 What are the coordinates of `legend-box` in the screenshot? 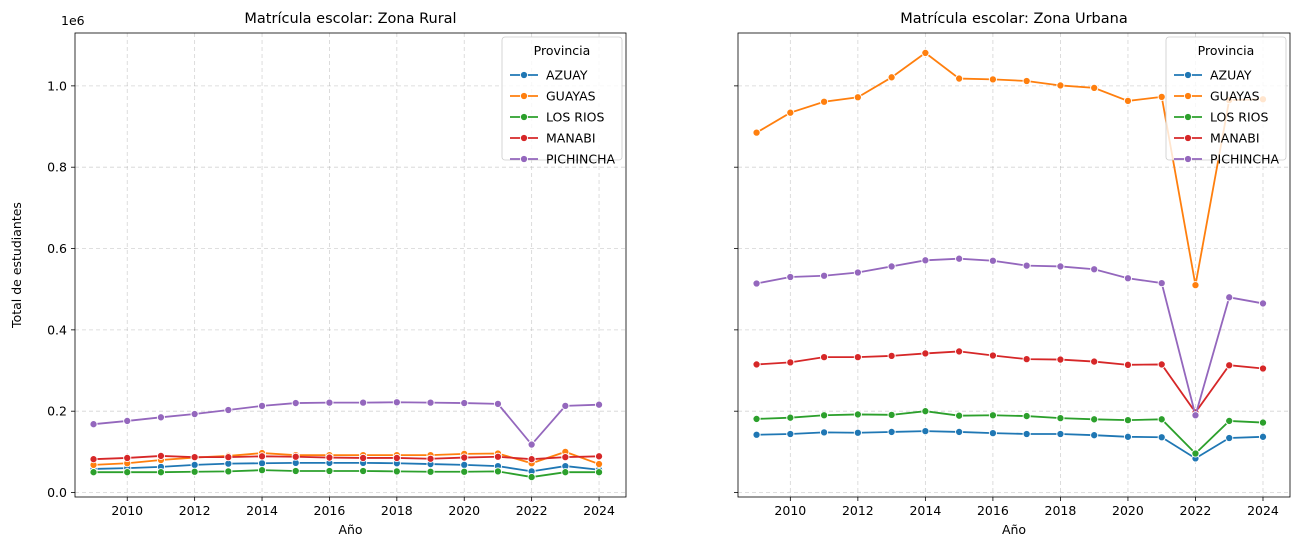 It's located at (1226, 98).